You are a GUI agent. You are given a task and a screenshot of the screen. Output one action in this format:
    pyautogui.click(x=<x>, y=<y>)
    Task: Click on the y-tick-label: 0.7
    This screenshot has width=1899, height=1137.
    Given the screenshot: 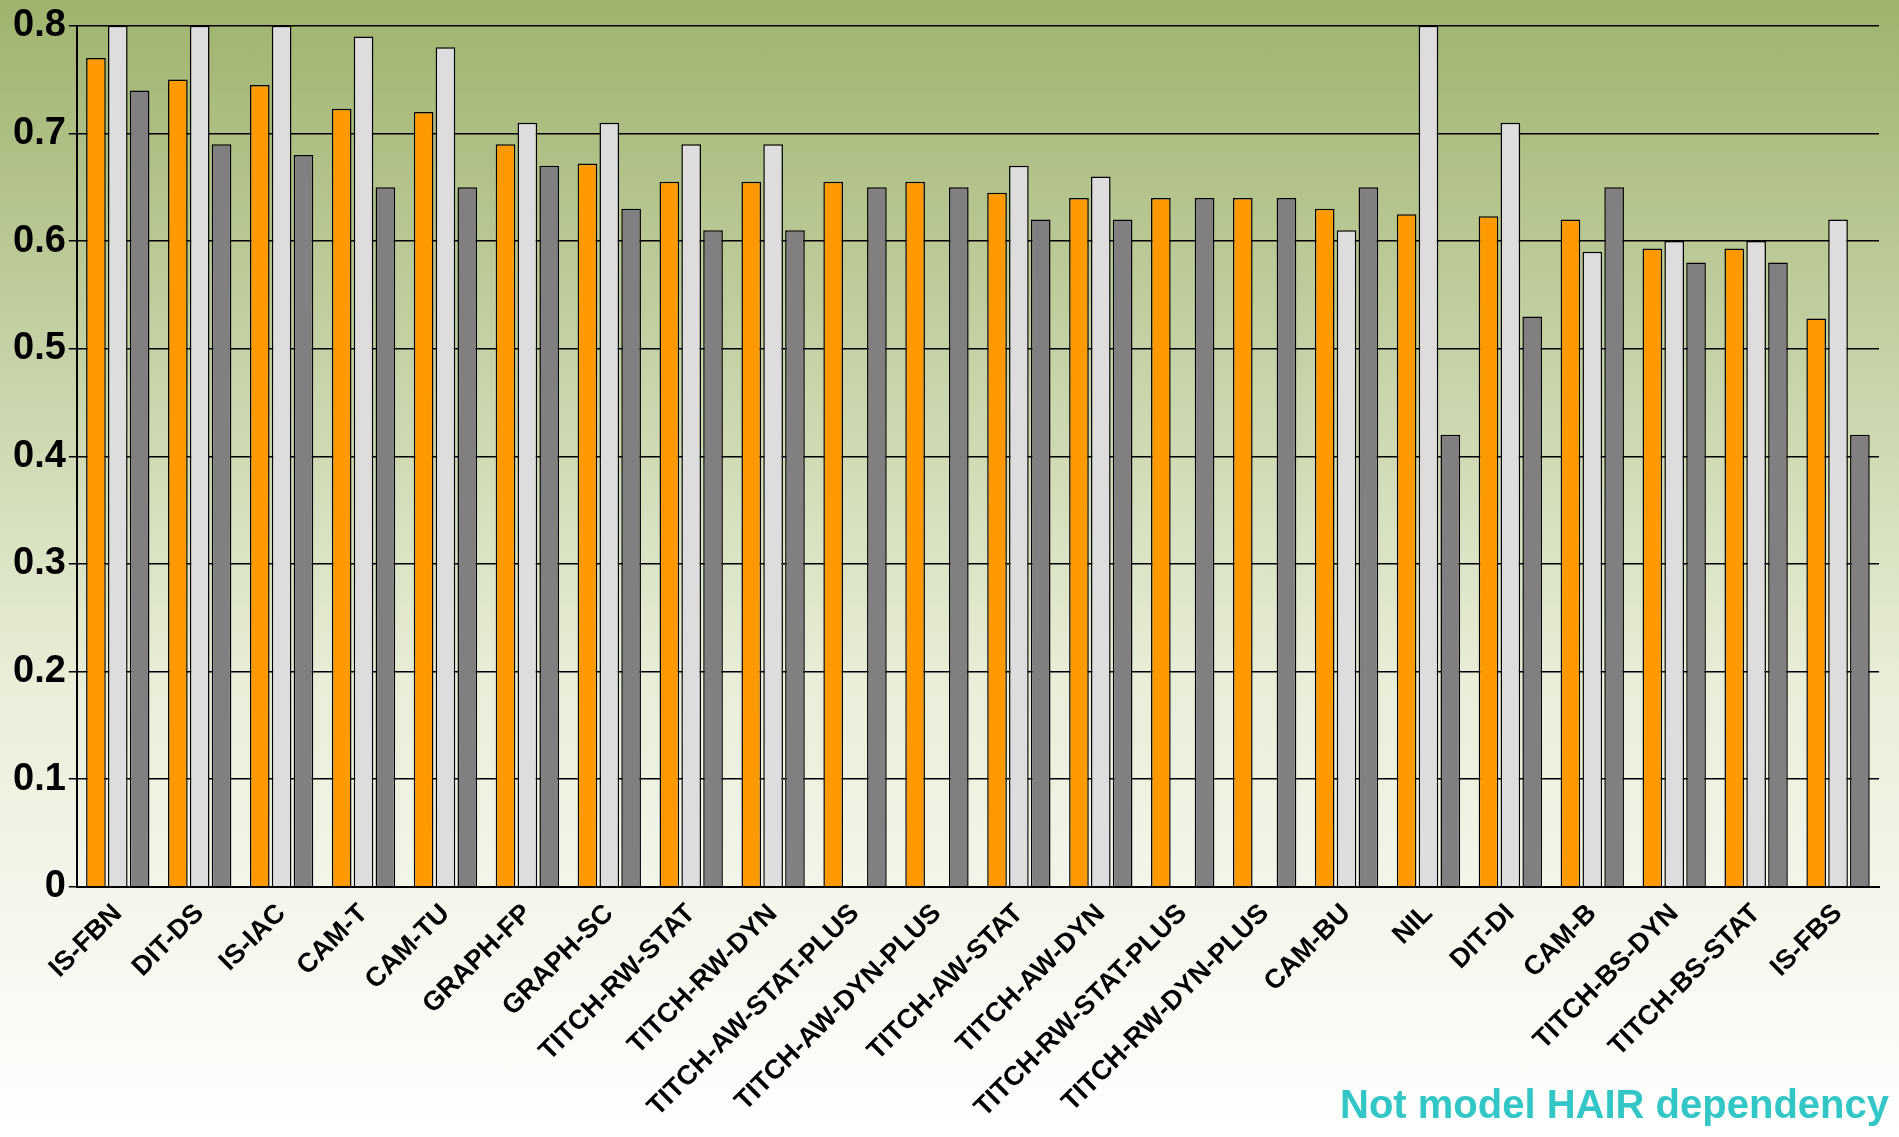 What is the action you would take?
    pyautogui.click(x=39, y=130)
    